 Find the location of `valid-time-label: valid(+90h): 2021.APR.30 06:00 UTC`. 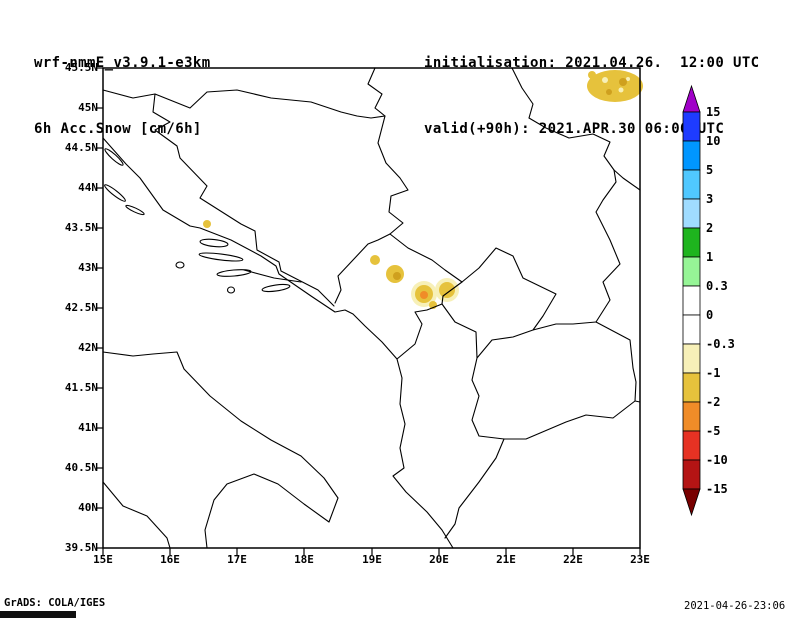

valid-time-label: valid(+90h): 2021.APR.30 06:00 UTC is located at coordinates (574, 129).